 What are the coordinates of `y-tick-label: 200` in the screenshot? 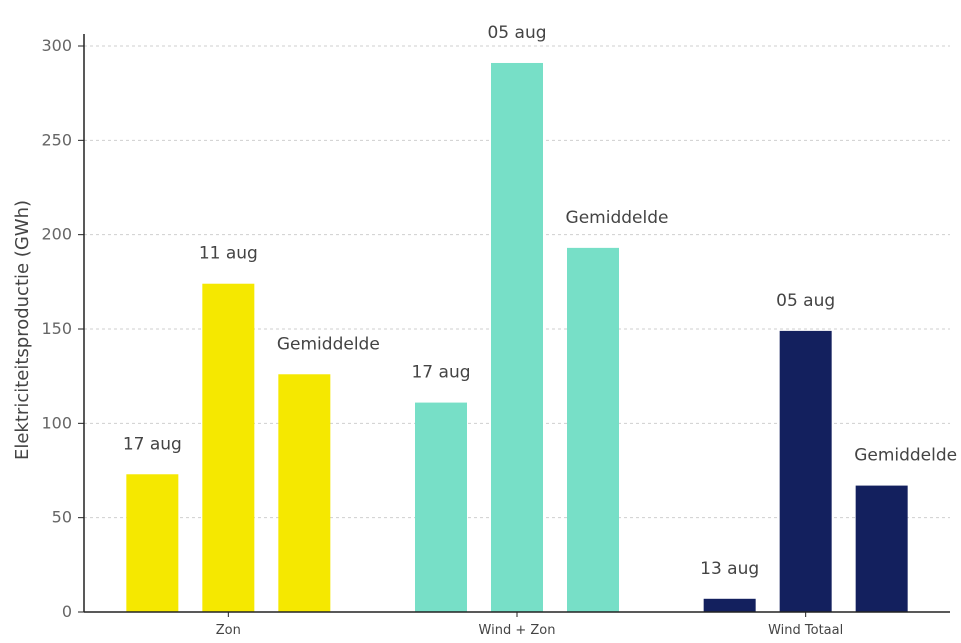 It's located at (56, 234).